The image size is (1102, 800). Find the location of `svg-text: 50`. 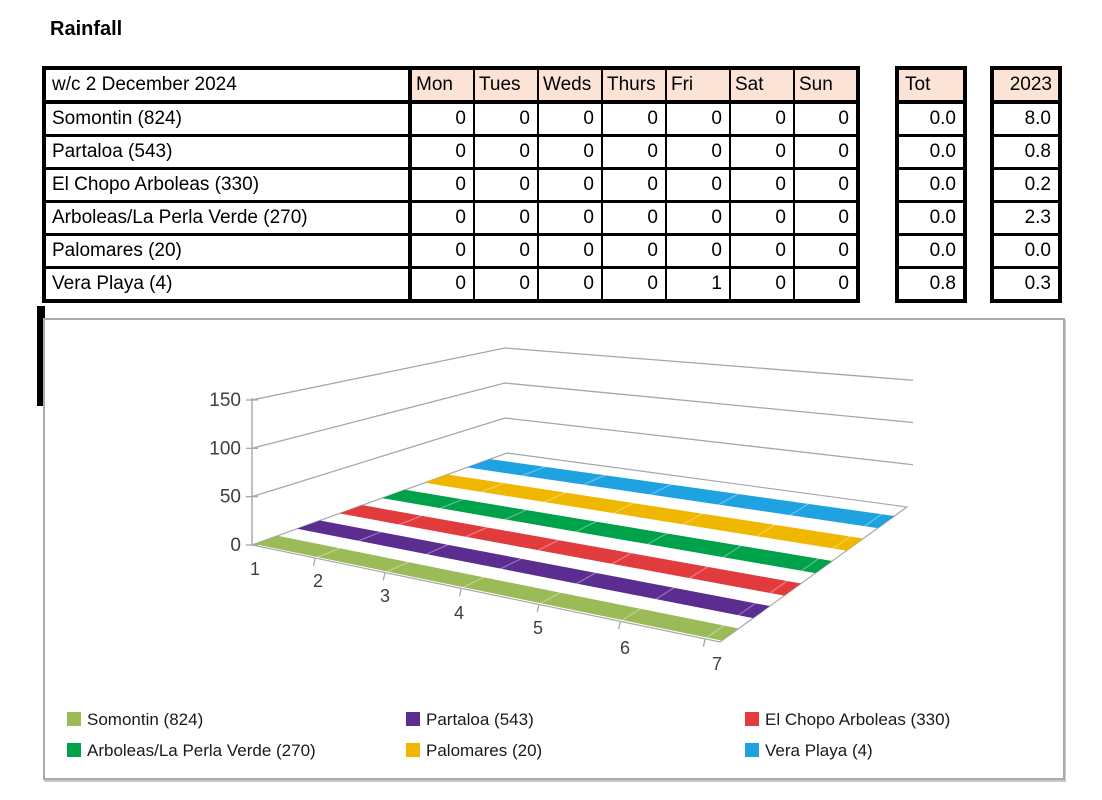

svg-text: 50 is located at coordinates (230, 497).